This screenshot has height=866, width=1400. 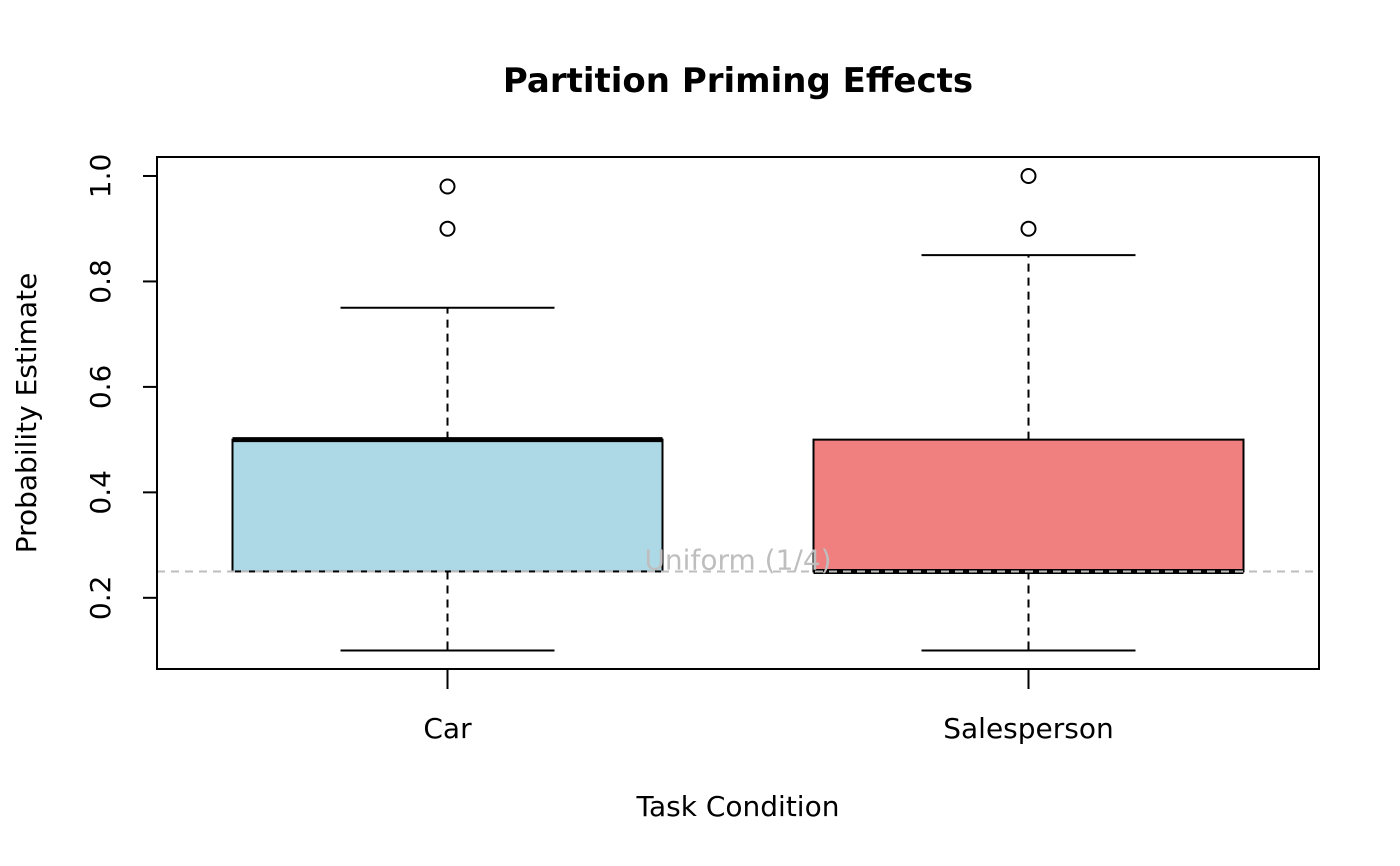 I want to click on y-axis: 0.2 0.4 0.6 0.8 1.0, so click(x=121, y=387).